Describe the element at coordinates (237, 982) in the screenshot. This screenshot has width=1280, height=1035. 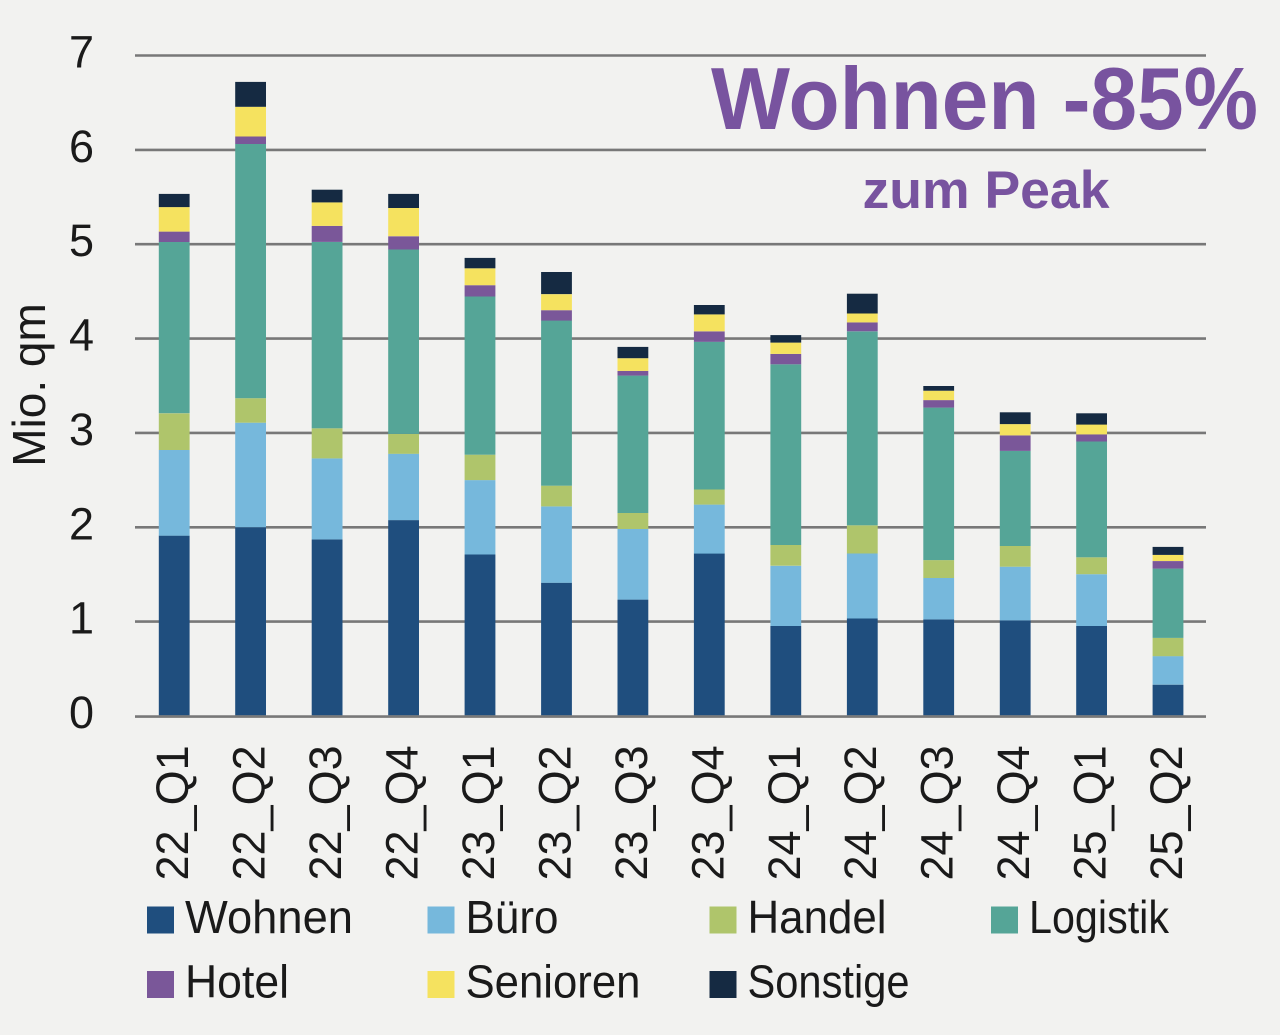
I see `svg-text: Hotel` at that location.